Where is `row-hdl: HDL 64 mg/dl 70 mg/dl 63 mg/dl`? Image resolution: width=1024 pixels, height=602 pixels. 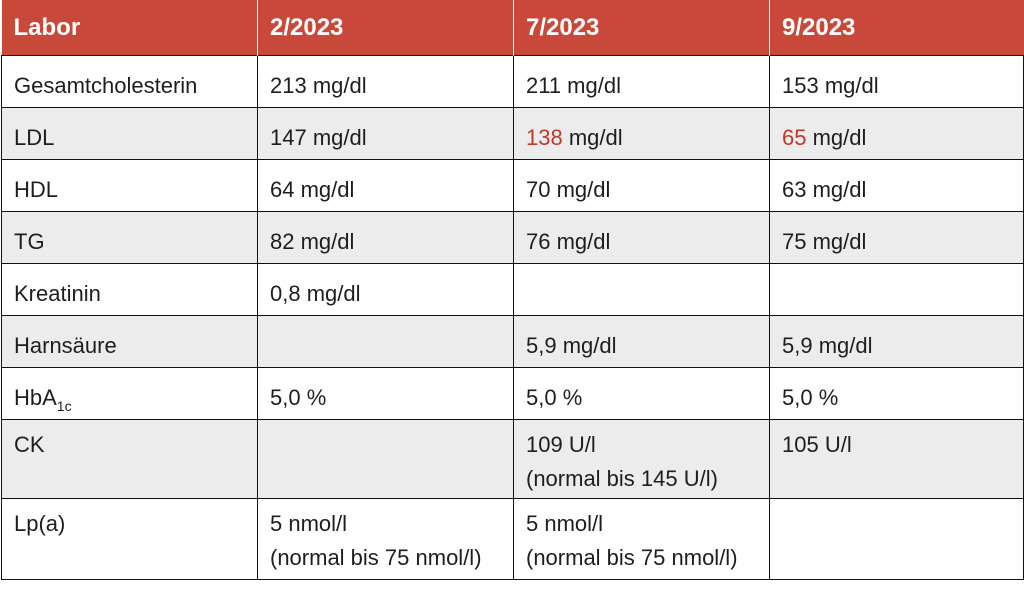
row-hdl: HDL 64 mg/dl 70 mg/dl 63 mg/dl is located at coordinates (512, 185).